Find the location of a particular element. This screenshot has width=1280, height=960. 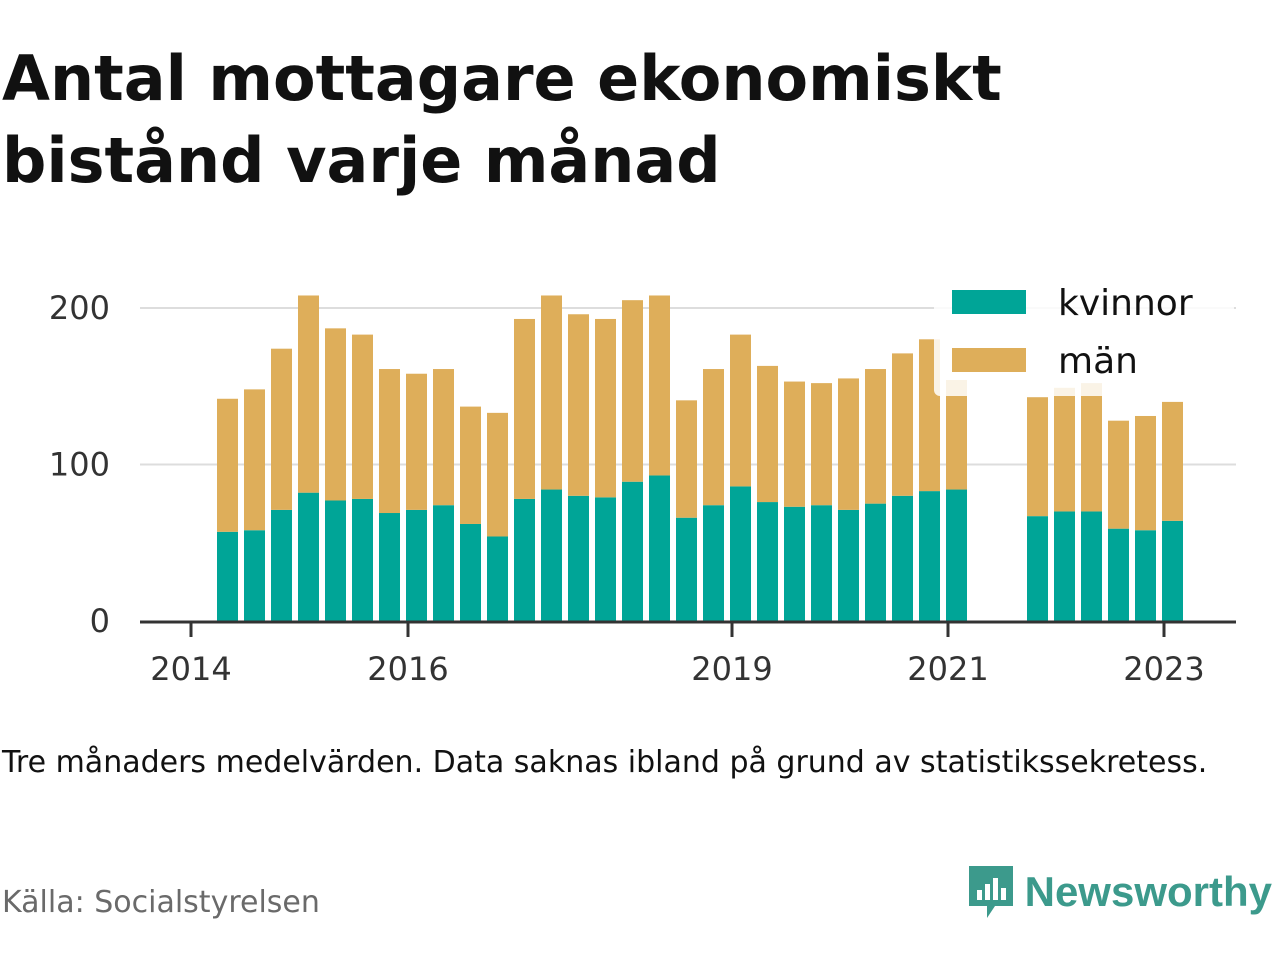

y-tick-label: 200 is located at coordinates (79, 308).